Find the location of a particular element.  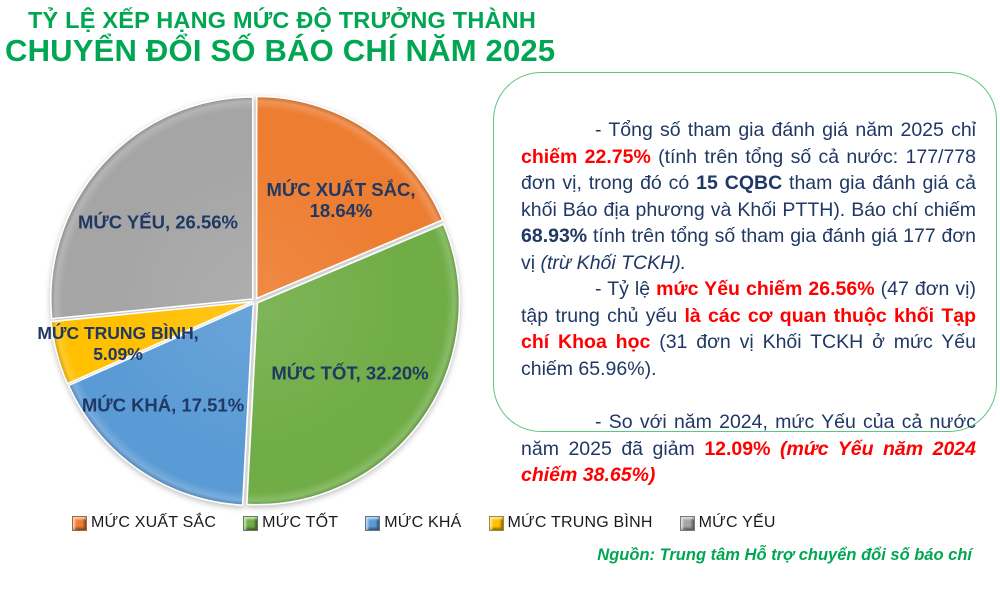

legend-item-kha: MỨC KHÁ is located at coordinates (413, 523).